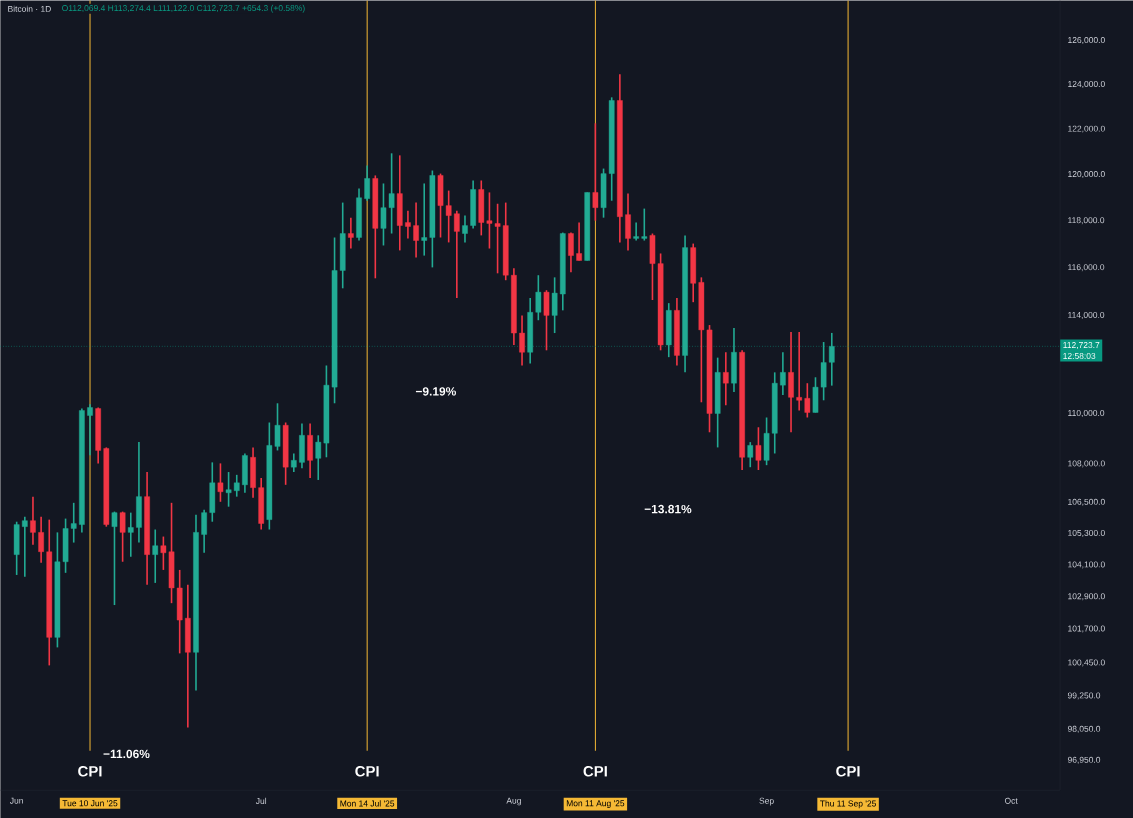 The height and width of the screenshot is (818, 1133). What do you see at coordinates (1084, 696) in the screenshot?
I see `y-tick-label: 99,250.0` at bounding box center [1084, 696].